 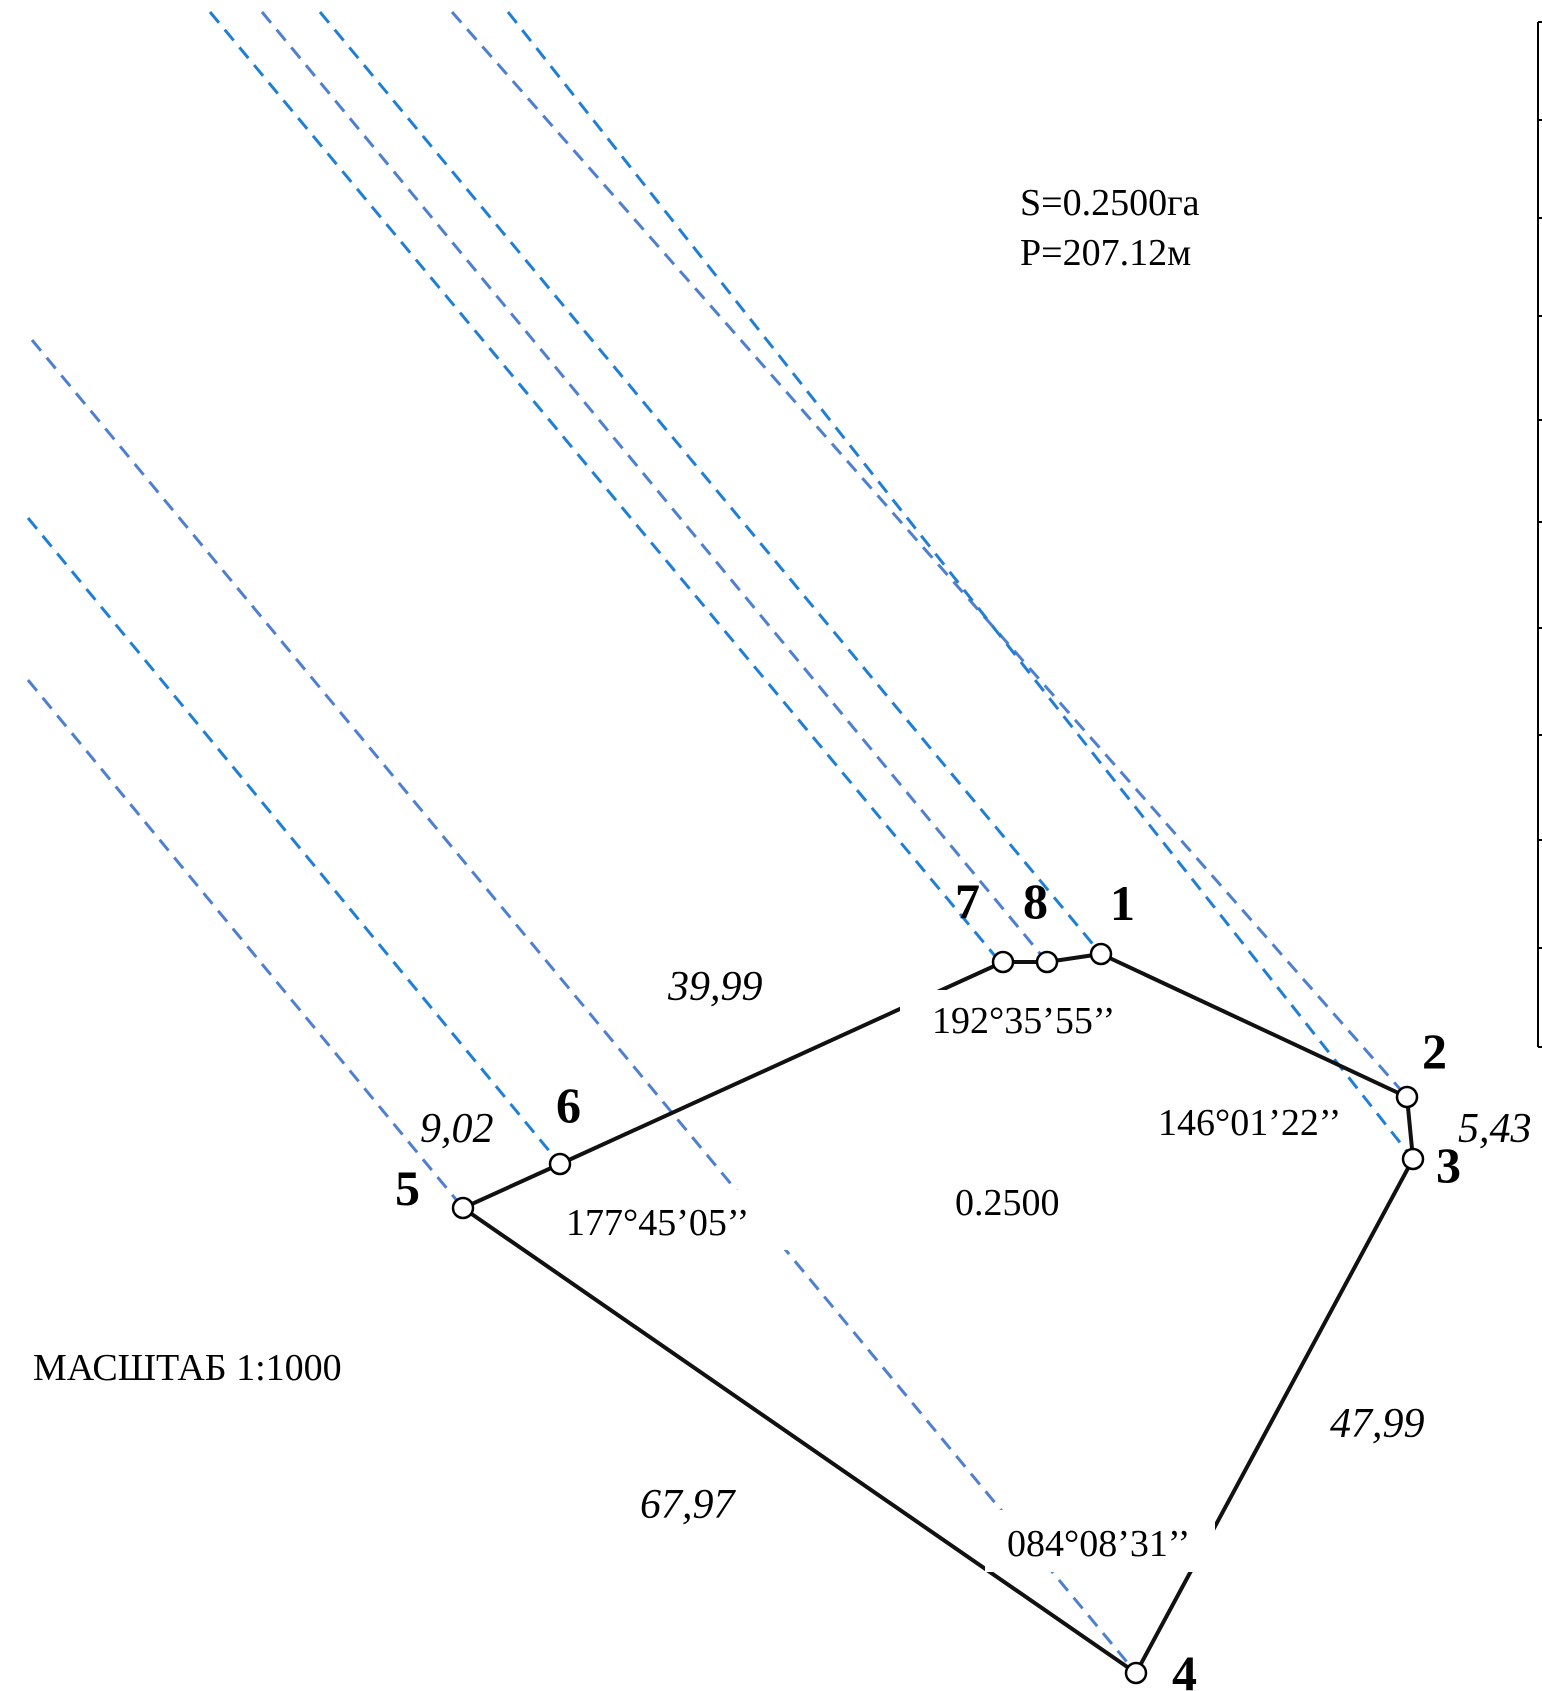 What do you see at coordinates (1434, 1051) in the screenshot?
I see `point-label-2: 2` at bounding box center [1434, 1051].